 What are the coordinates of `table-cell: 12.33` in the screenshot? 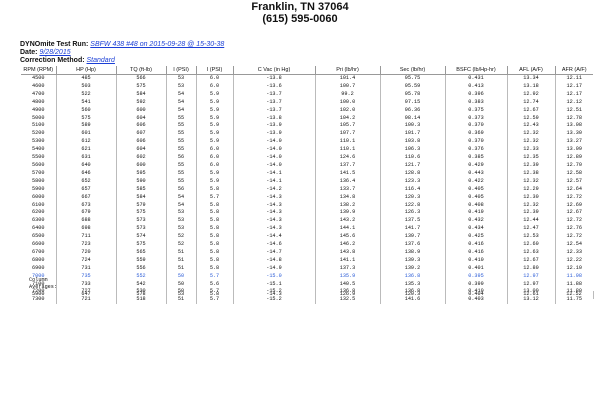 It's located at (574, 251).